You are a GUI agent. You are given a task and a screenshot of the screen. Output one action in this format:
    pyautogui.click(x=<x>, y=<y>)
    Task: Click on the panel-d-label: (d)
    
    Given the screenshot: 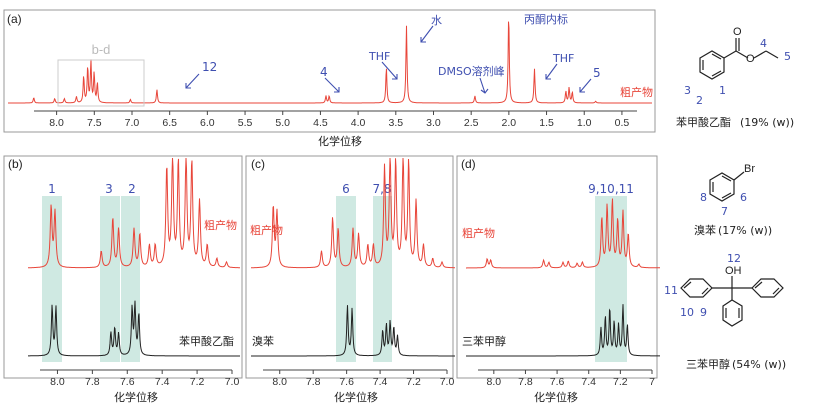 What is the action you would take?
    pyautogui.click(x=468, y=164)
    